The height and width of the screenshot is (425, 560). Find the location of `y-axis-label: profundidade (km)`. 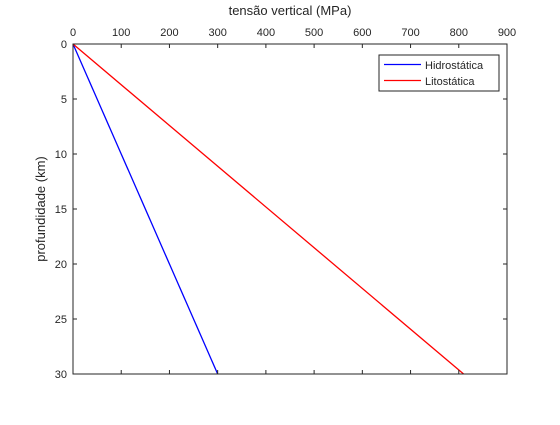

y-axis-label: profundidade (km) is located at coordinates (40, 209).